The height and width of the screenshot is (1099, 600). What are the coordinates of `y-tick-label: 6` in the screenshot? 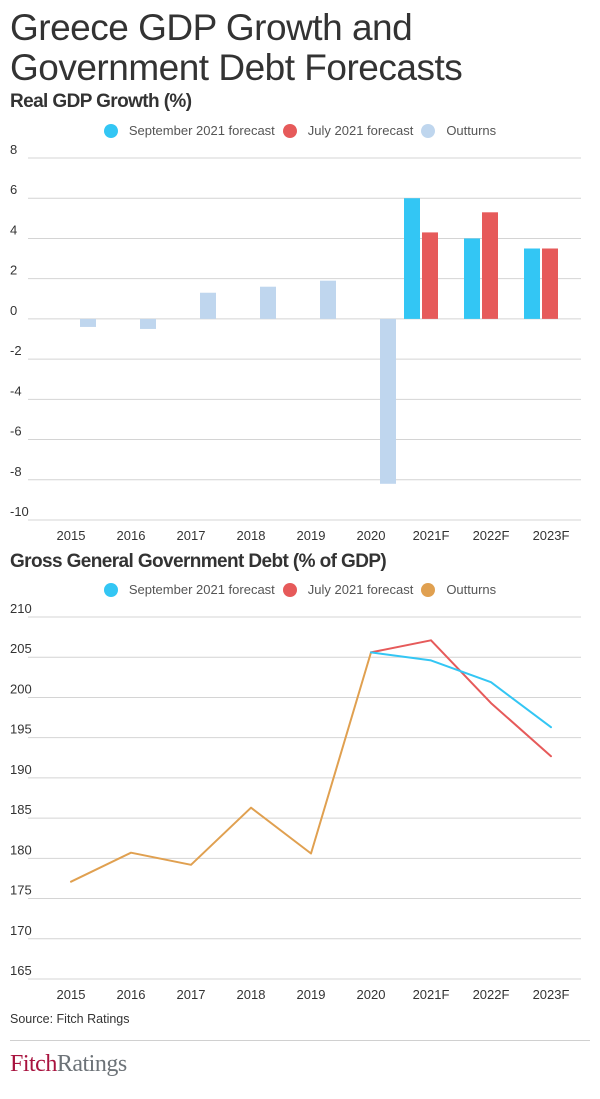 It's located at (13, 189).